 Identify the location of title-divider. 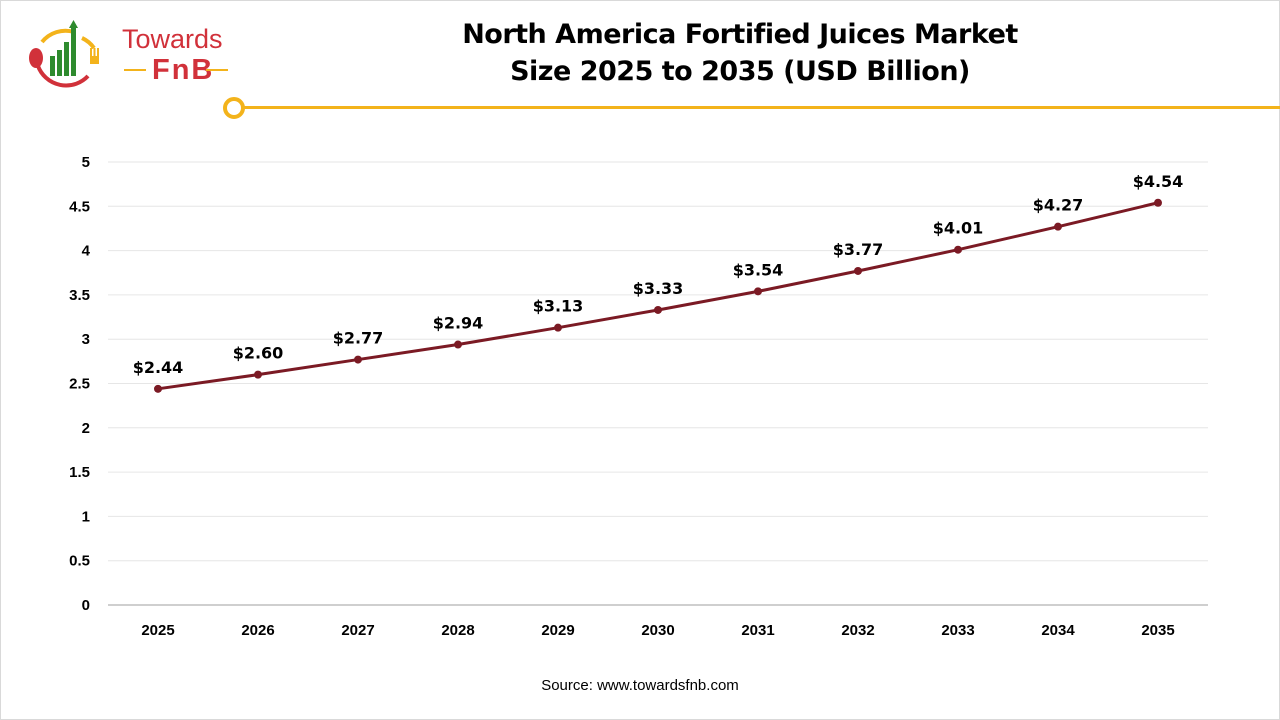
(761, 107).